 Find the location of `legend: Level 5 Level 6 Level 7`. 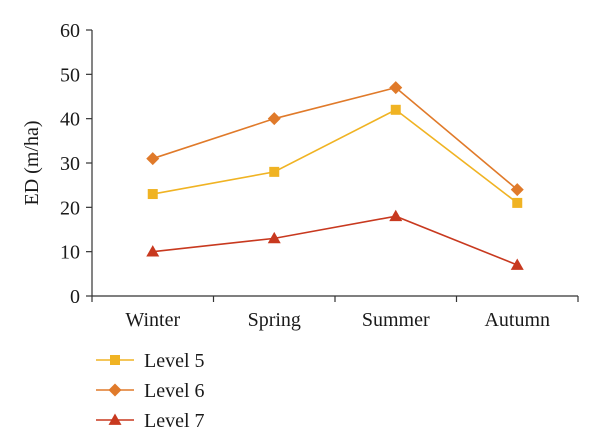

legend: Level 5 Level 6 Level 7 is located at coordinates (150, 391).